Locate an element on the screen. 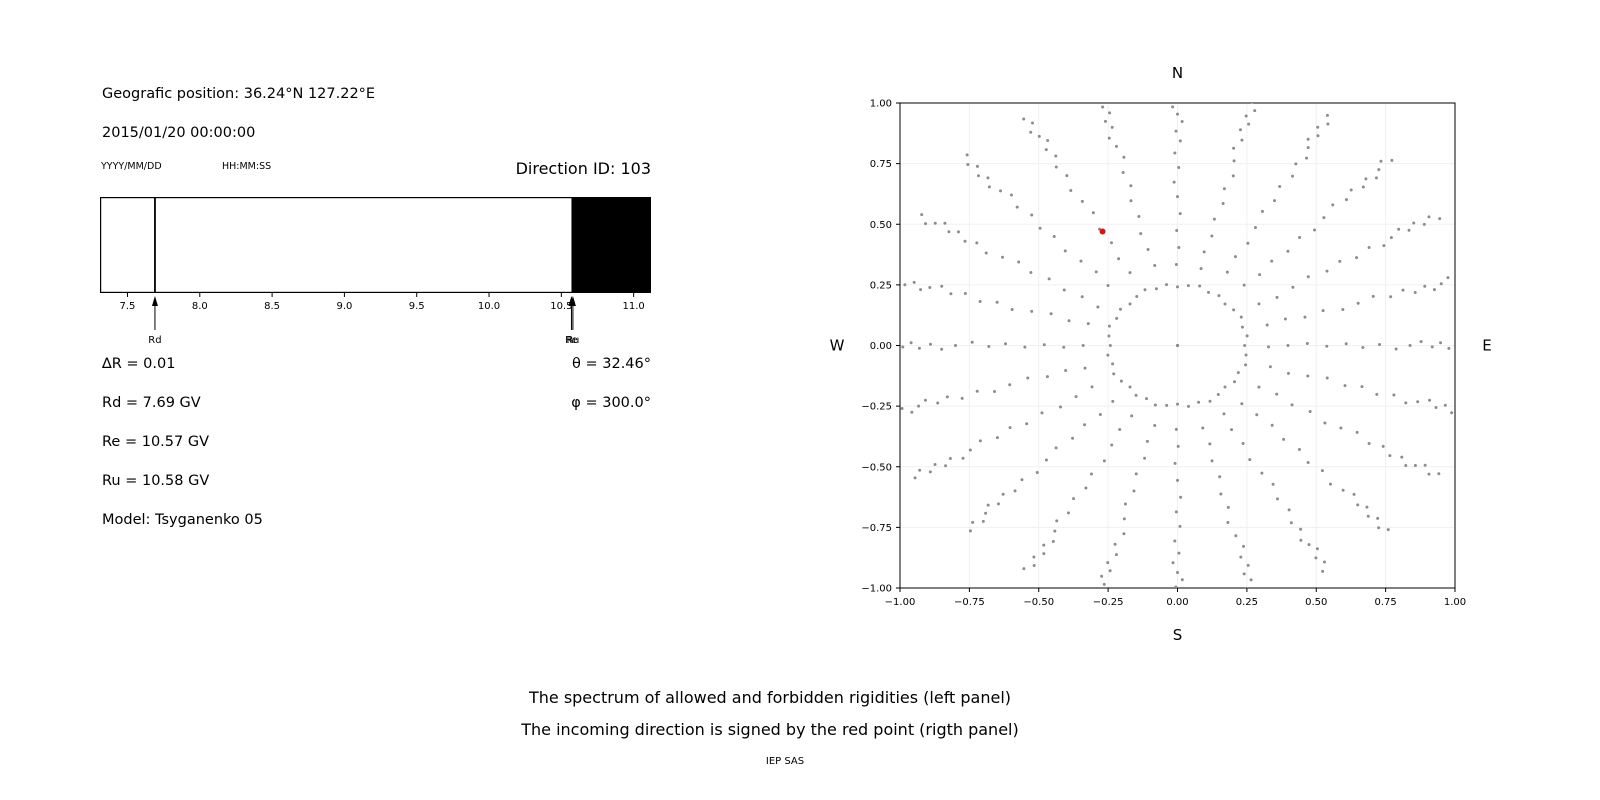 The height and width of the screenshot is (800, 1600). svg-text: 8.5 is located at coordinates (272, 306).